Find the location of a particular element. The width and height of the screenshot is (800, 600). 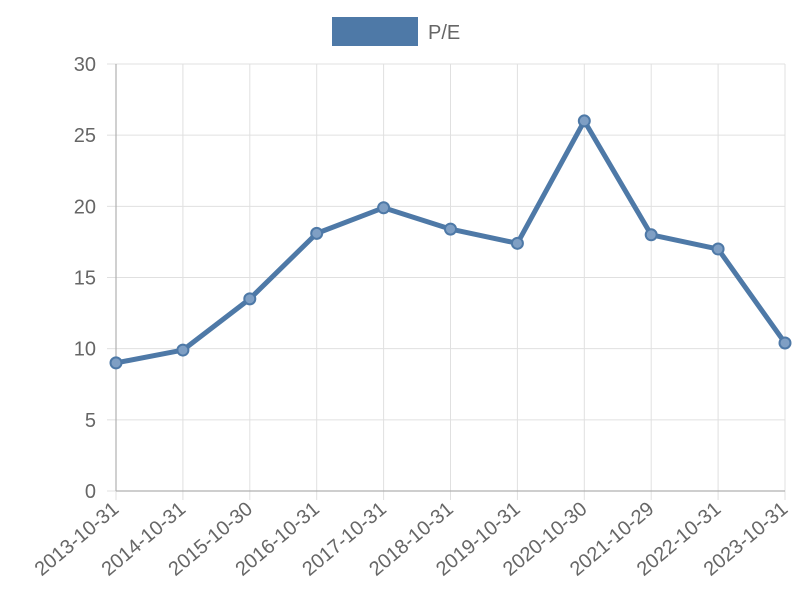

y-tick-label: 25 is located at coordinates (85, 136).